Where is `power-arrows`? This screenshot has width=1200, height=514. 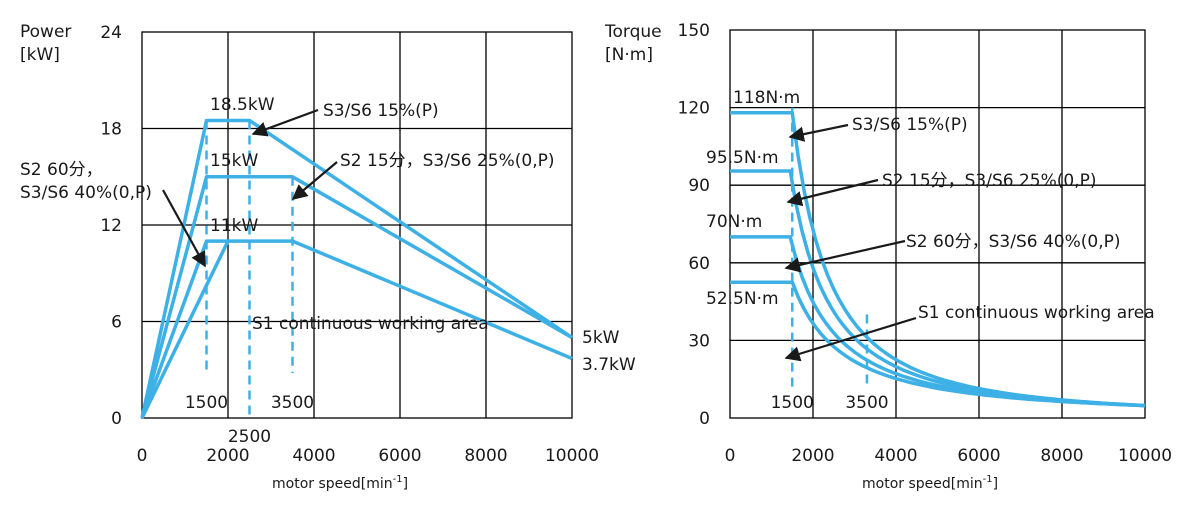
power-arrows is located at coordinates (250, 188).